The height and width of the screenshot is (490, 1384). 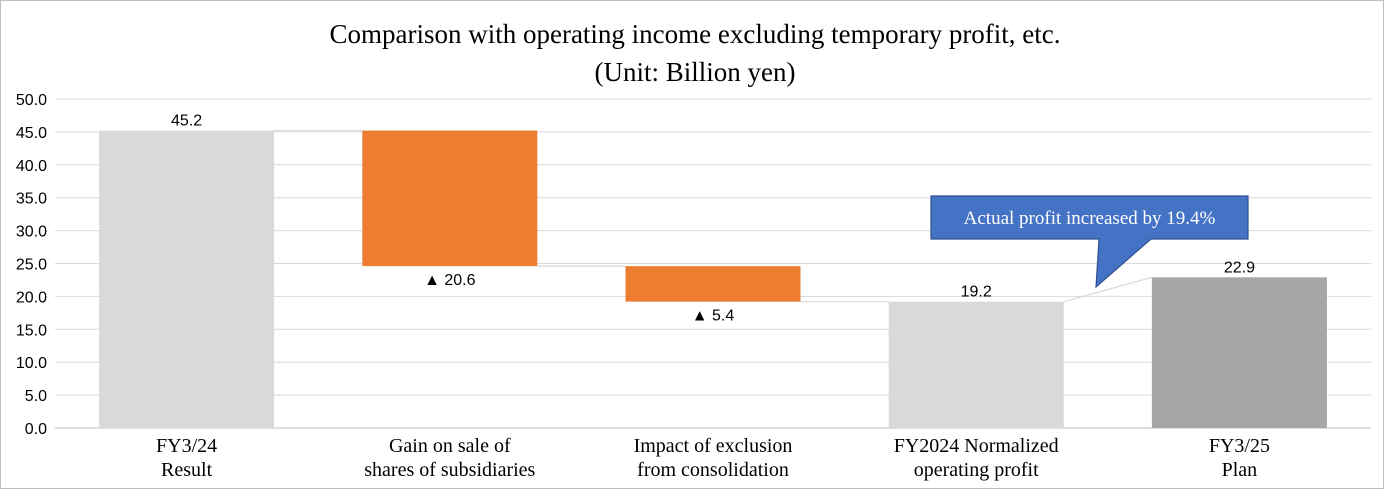 I want to click on y-tick-label: 30.0, so click(x=31, y=232).